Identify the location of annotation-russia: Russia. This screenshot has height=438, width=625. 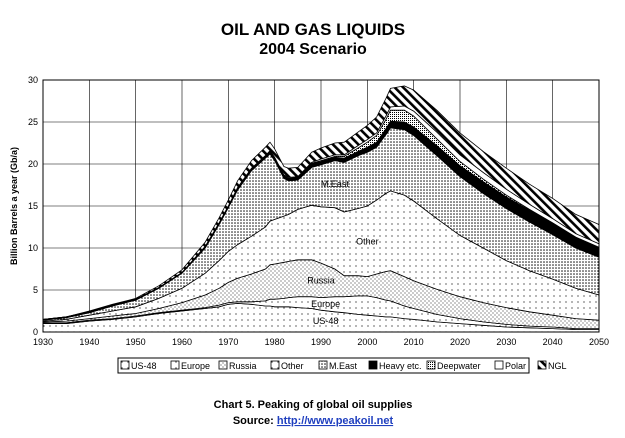
(321, 280).